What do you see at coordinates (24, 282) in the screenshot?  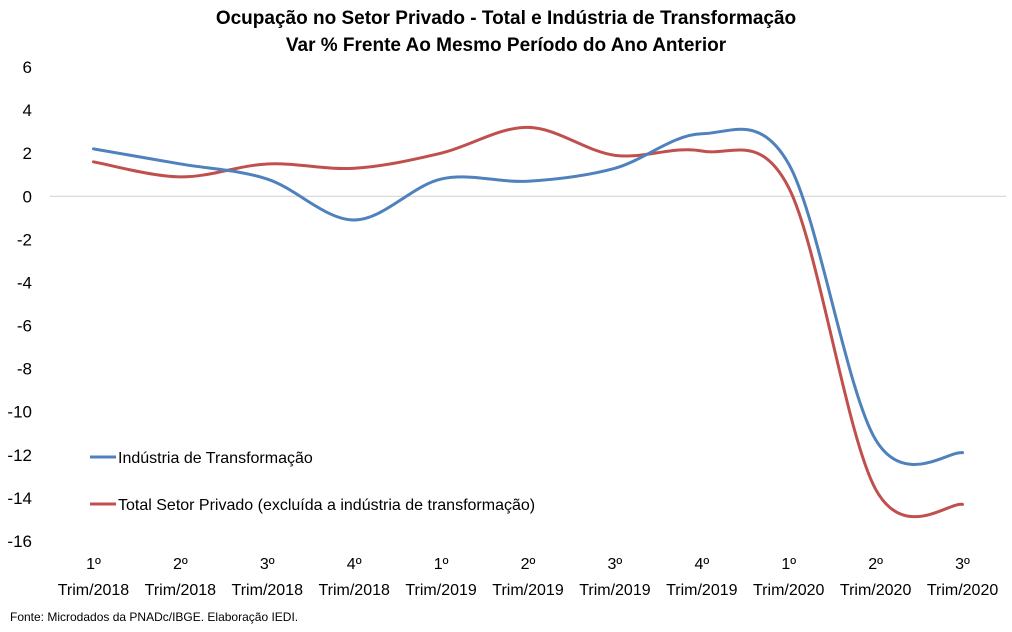 I see `y-tick-label: -4` at bounding box center [24, 282].